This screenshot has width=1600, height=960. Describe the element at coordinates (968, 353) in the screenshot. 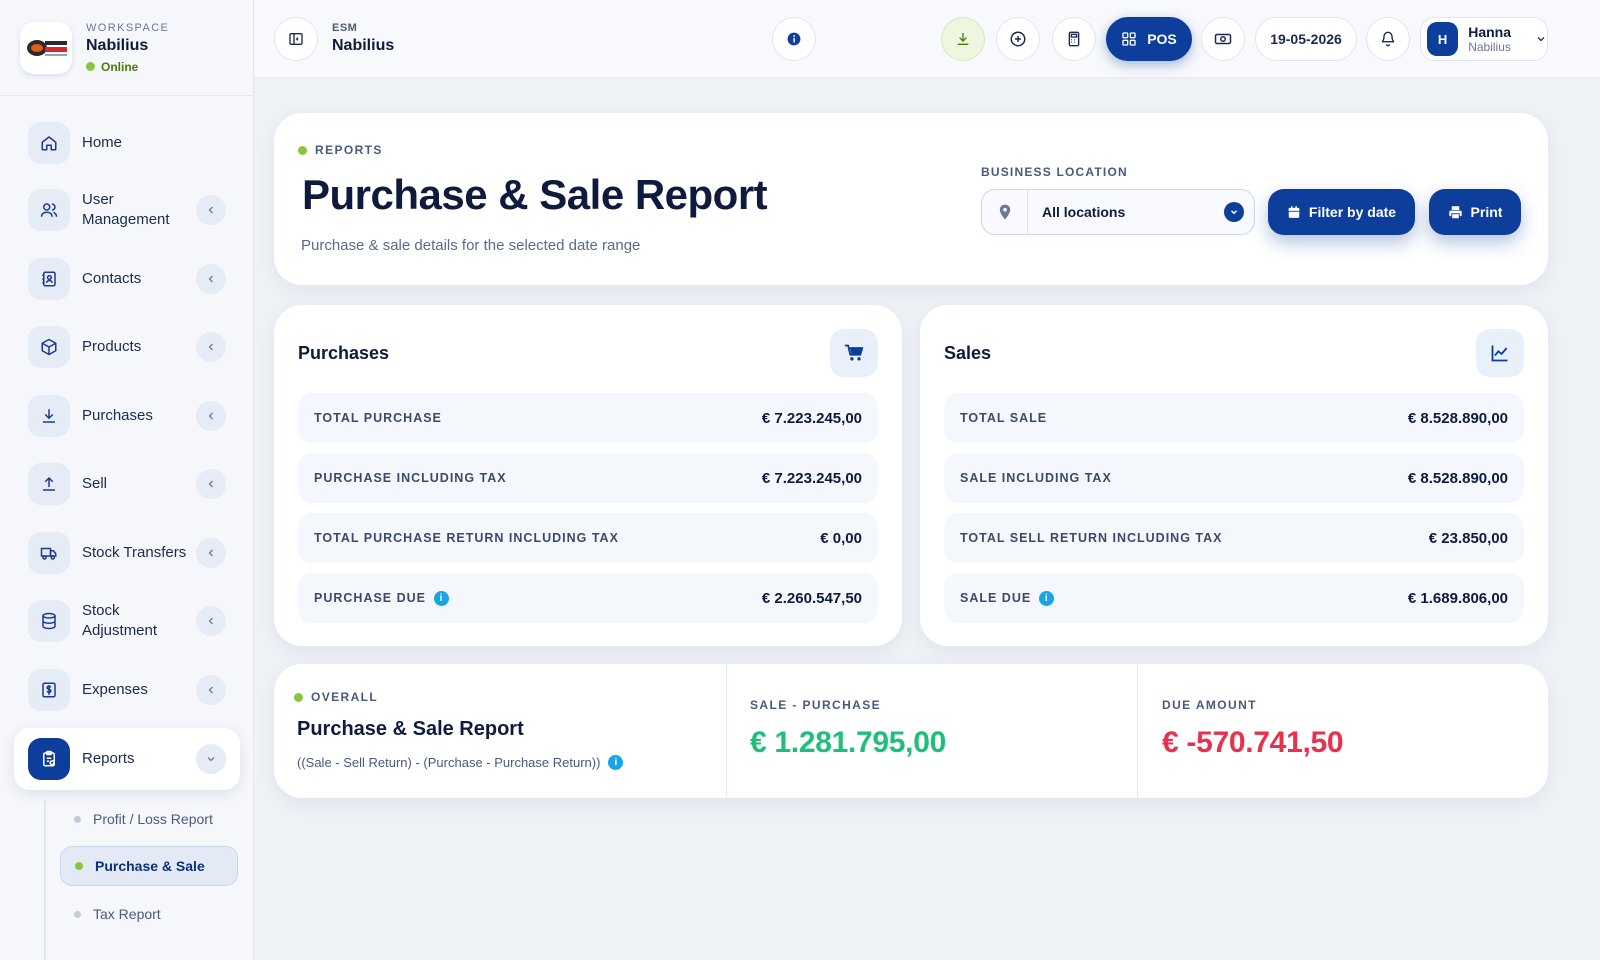

I see `sales-title: Sales` at that location.